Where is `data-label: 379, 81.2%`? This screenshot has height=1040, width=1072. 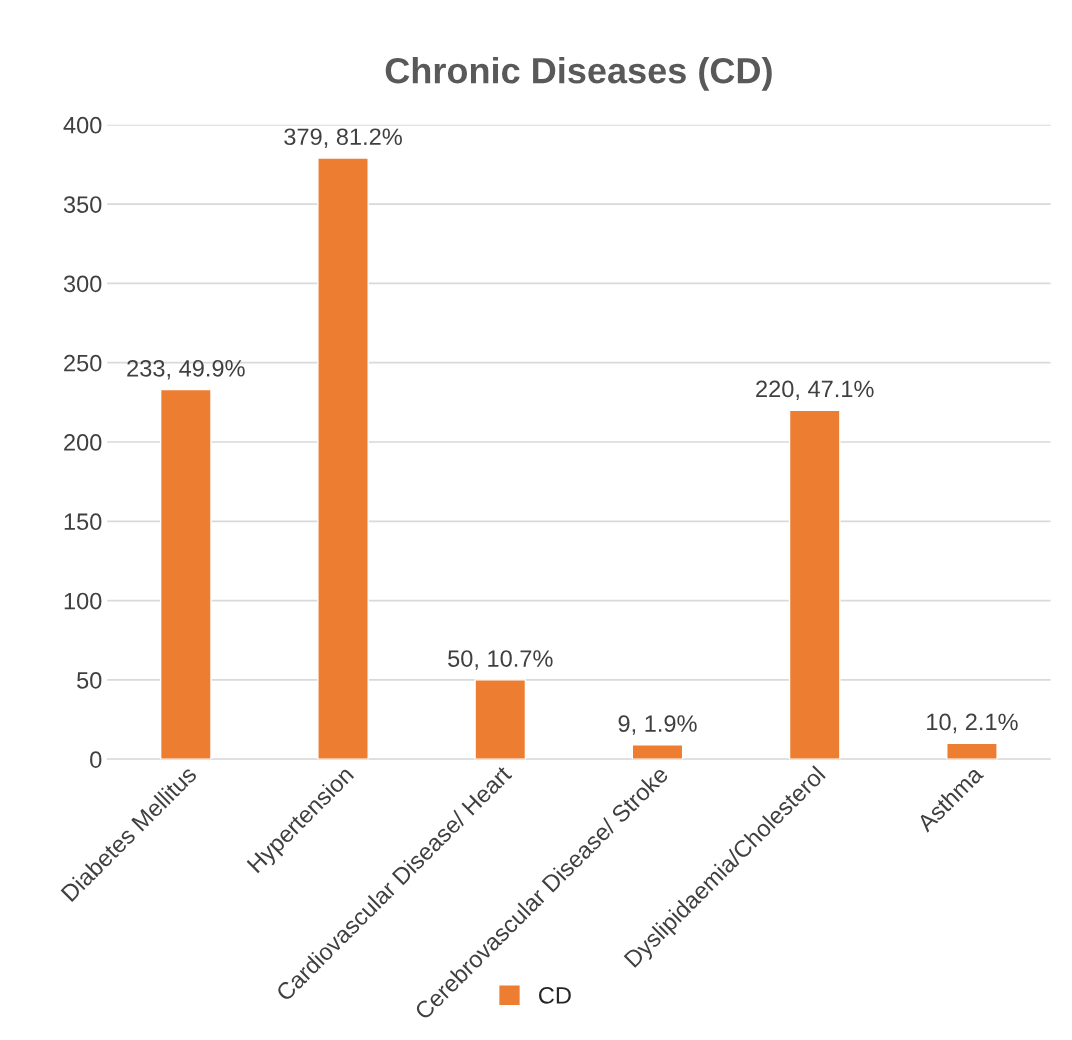 data-label: 379, 81.2% is located at coordinates (343, 138).